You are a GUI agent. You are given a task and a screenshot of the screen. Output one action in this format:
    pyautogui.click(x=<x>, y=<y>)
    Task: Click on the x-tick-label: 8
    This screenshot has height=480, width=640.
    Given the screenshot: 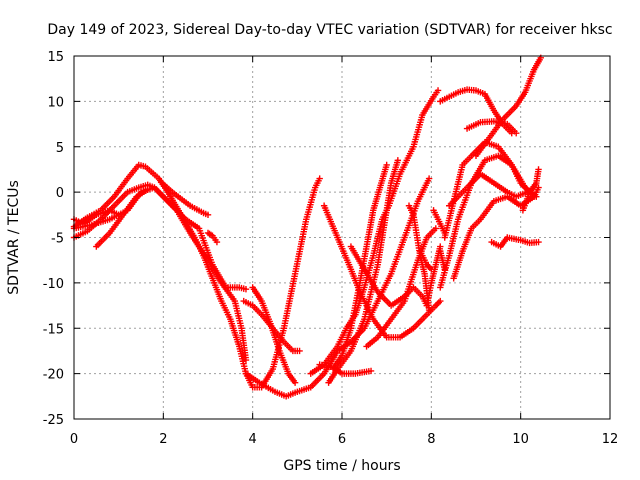 What is the action you would take?
    pyautogui.click(x=431, y=439)
    